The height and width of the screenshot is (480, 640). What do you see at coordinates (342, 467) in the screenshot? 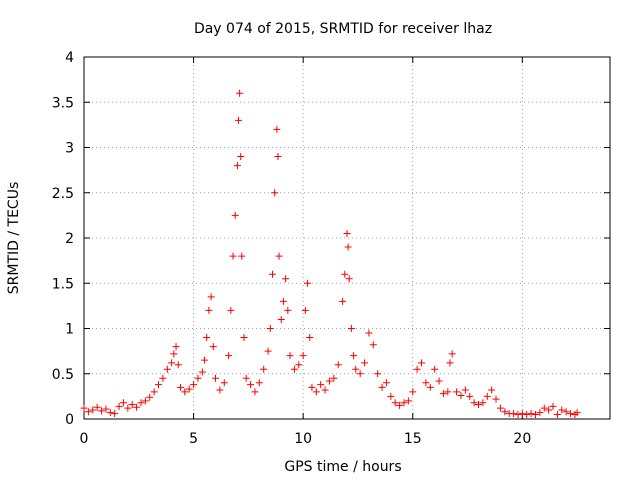
I see `x-axis-label: GPS time / hours` at bounding box center [342, 467].